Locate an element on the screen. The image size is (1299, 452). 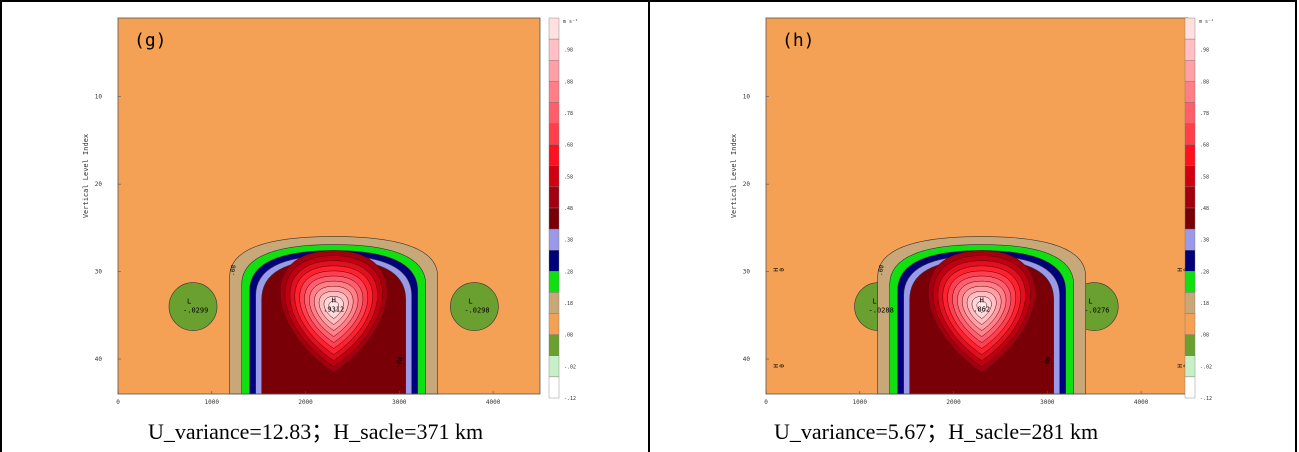
colorbar-tick-5: .48 is located at coordinates (568, 209).